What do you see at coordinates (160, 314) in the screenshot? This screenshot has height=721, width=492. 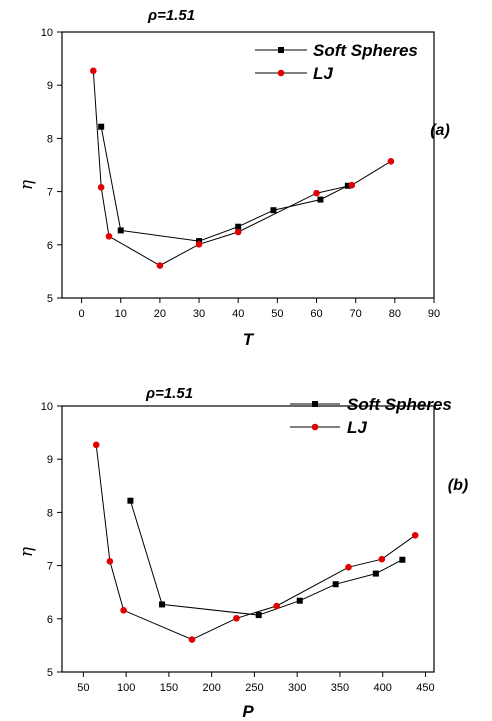 I see `x-tick-label: 20` at bounding box center [160, 314].